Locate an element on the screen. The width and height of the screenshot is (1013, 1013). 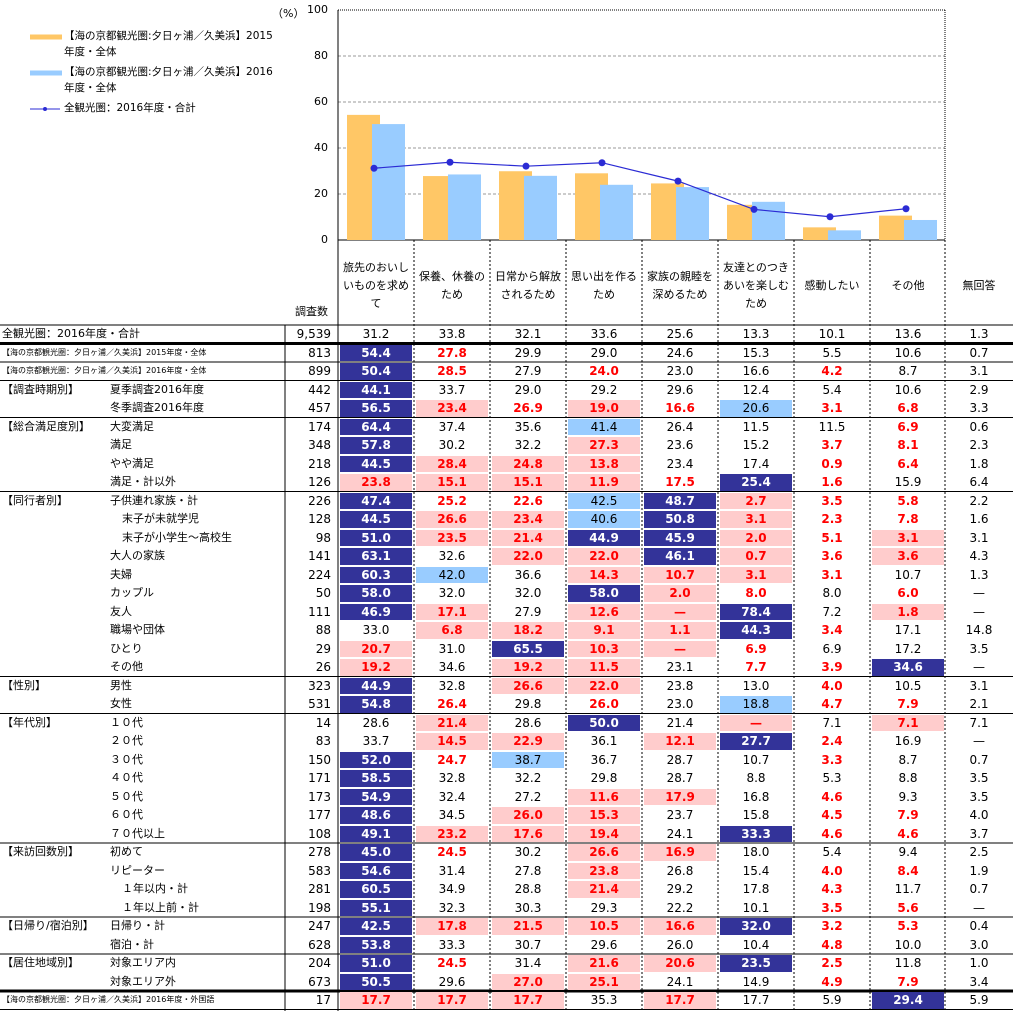
count: 281 is located at coordinates (319, 889).